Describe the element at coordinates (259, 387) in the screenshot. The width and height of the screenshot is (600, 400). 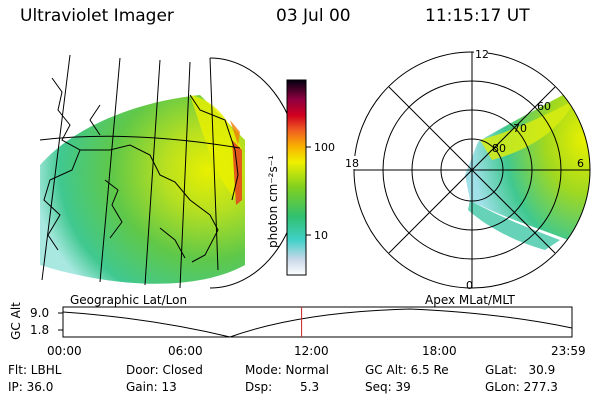
I see `dsp-label: Dsp:` at that location.